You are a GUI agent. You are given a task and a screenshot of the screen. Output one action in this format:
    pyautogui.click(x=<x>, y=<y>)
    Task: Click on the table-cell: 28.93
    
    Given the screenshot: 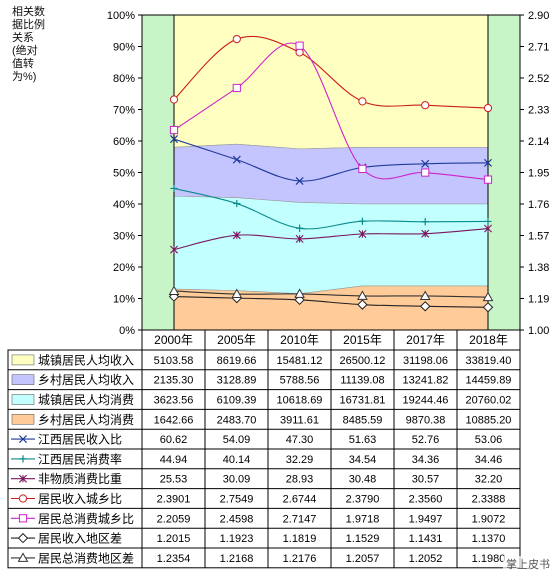 What is the action you would take?
    pyautogui.click(x=300, y=480)
    